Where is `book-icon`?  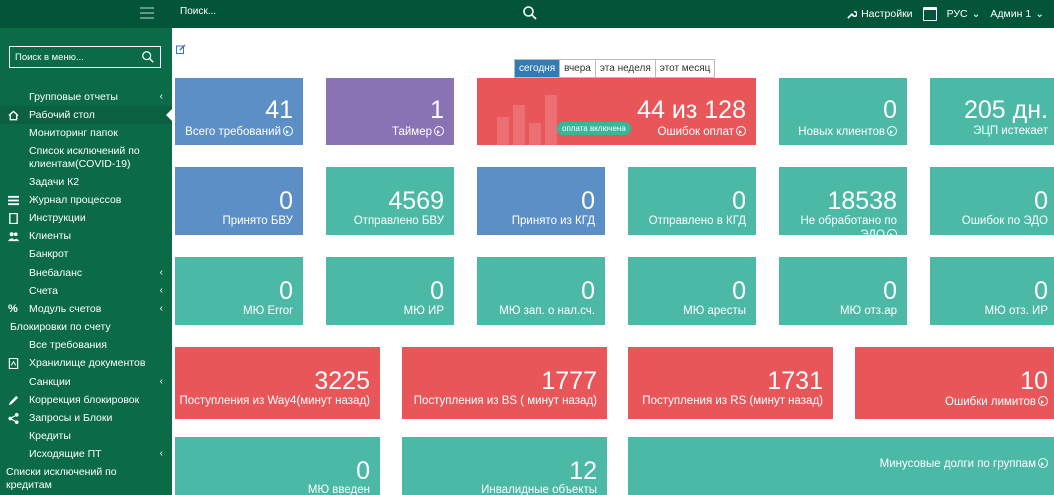 book-icon is located at coordinates (13, 218).